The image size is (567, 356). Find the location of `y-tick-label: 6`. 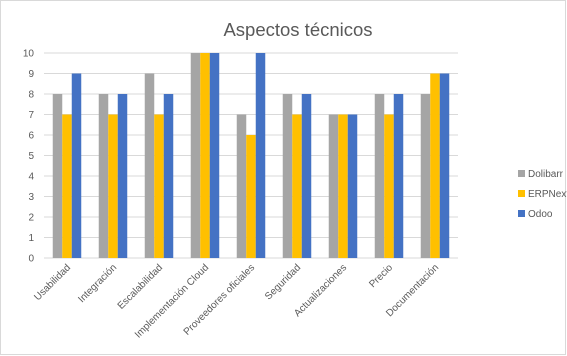

y-tick-label: 6 is located at coordinates (31, 136).